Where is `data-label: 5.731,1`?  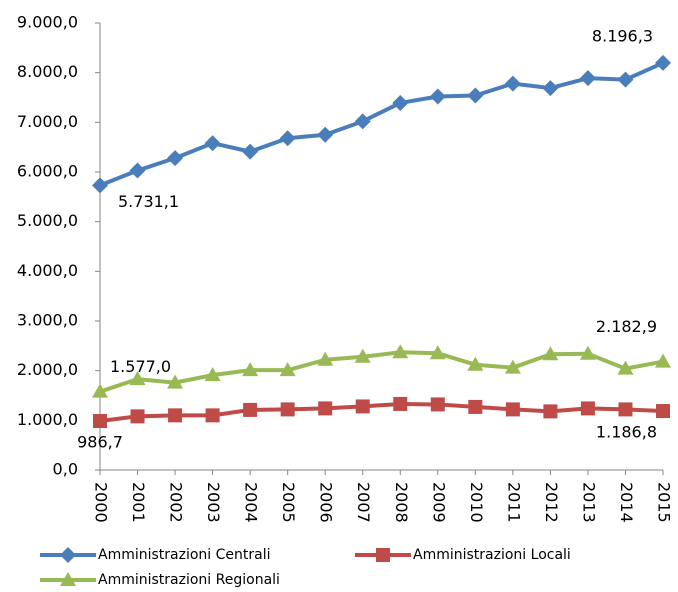 data-label: 5.731,1 is located at coordinates (148, 201).